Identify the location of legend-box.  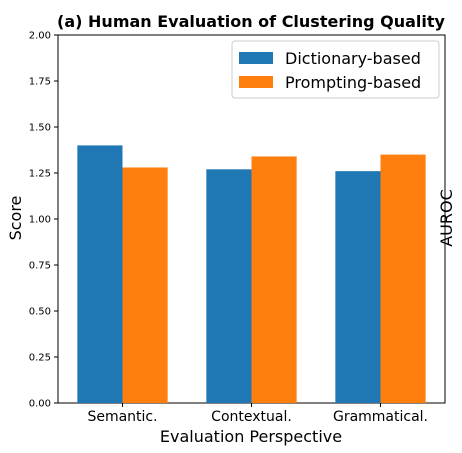
(335, 69).